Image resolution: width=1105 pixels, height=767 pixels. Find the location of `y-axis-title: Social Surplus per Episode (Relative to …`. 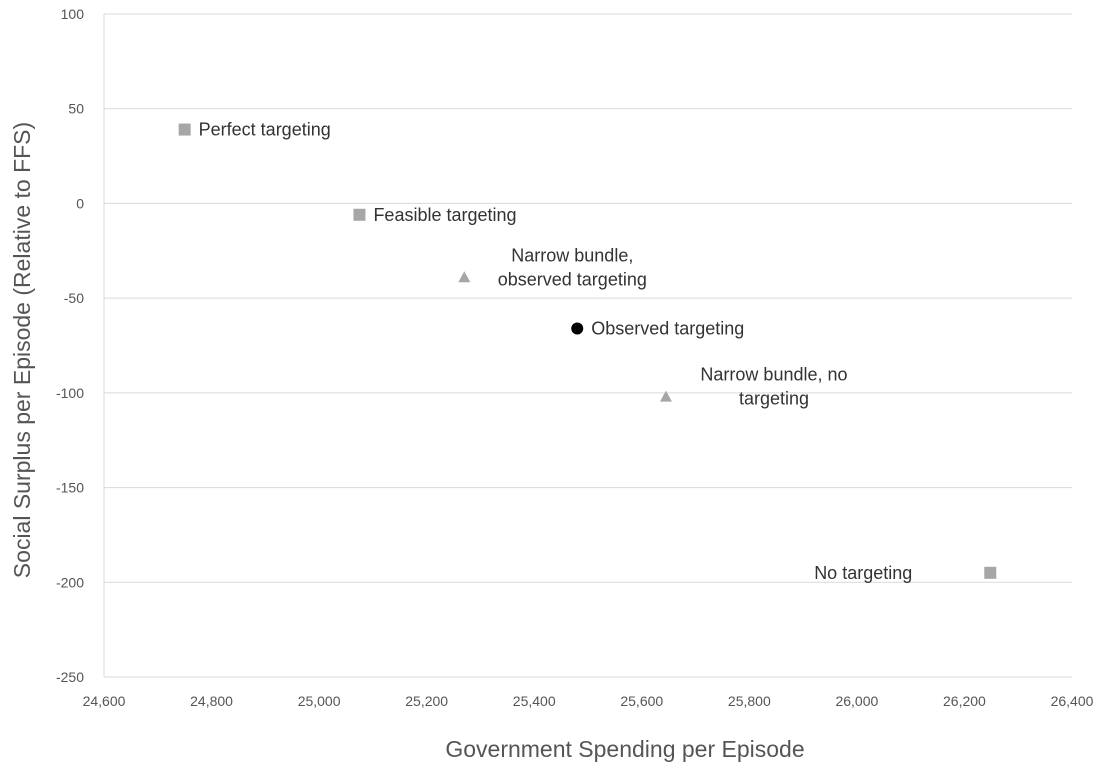

y-axis-title: Social Surplus per Episode (Relative to … is located at coordinates (22, 350).